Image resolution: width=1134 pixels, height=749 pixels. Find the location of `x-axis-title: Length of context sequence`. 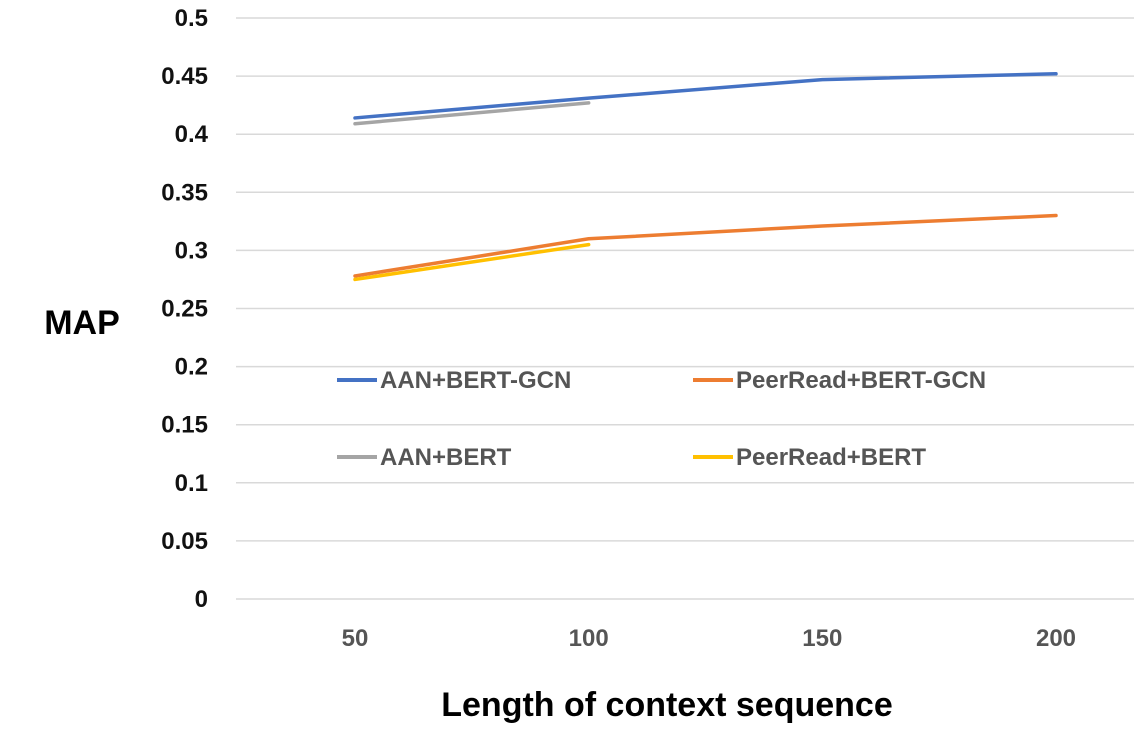

x-axis-title: Length of context sequence is located at coordinates (667, 705).